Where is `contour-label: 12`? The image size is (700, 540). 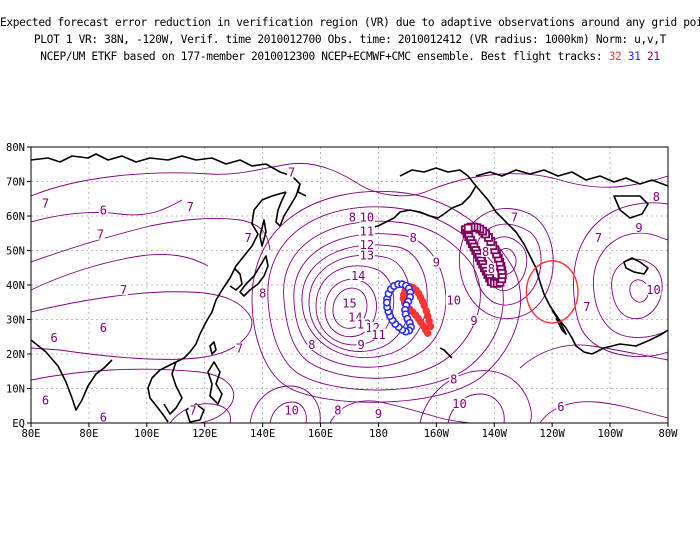
contour-label: 12 is located at coordinates (367, 245).